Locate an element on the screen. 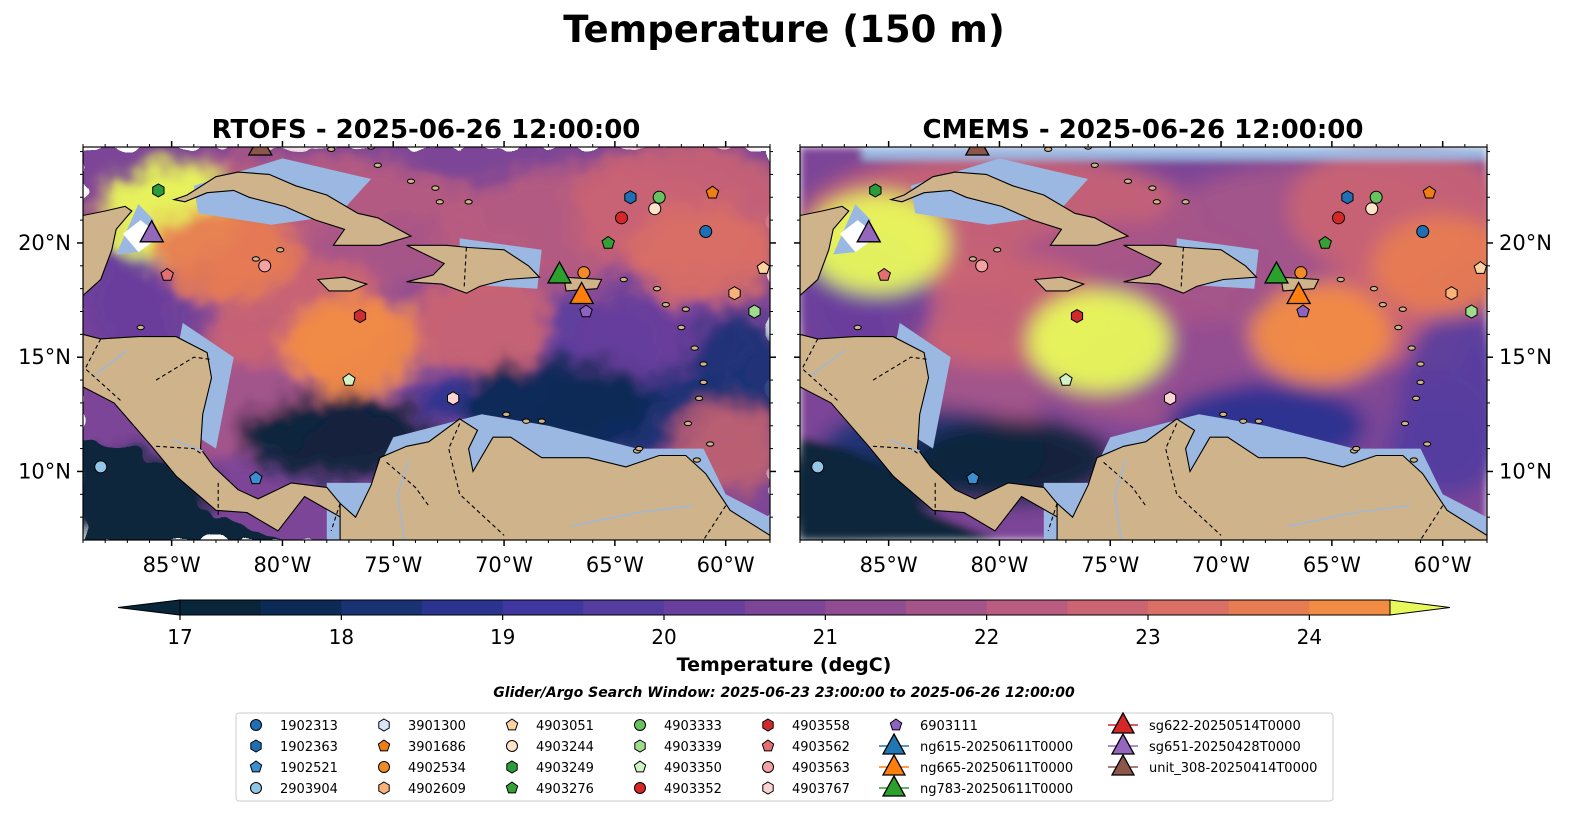 The image size is (1581, 827). colorbar-tick-label: 21 is located at coordinates (825, 637).